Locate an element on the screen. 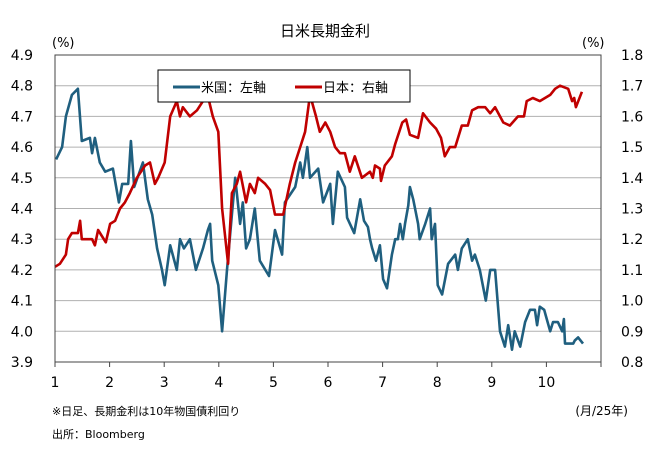 Image resolution: width=651 pixels, height=453 pixels. x-tick-label: 8 is located at coordinates (437, 383).